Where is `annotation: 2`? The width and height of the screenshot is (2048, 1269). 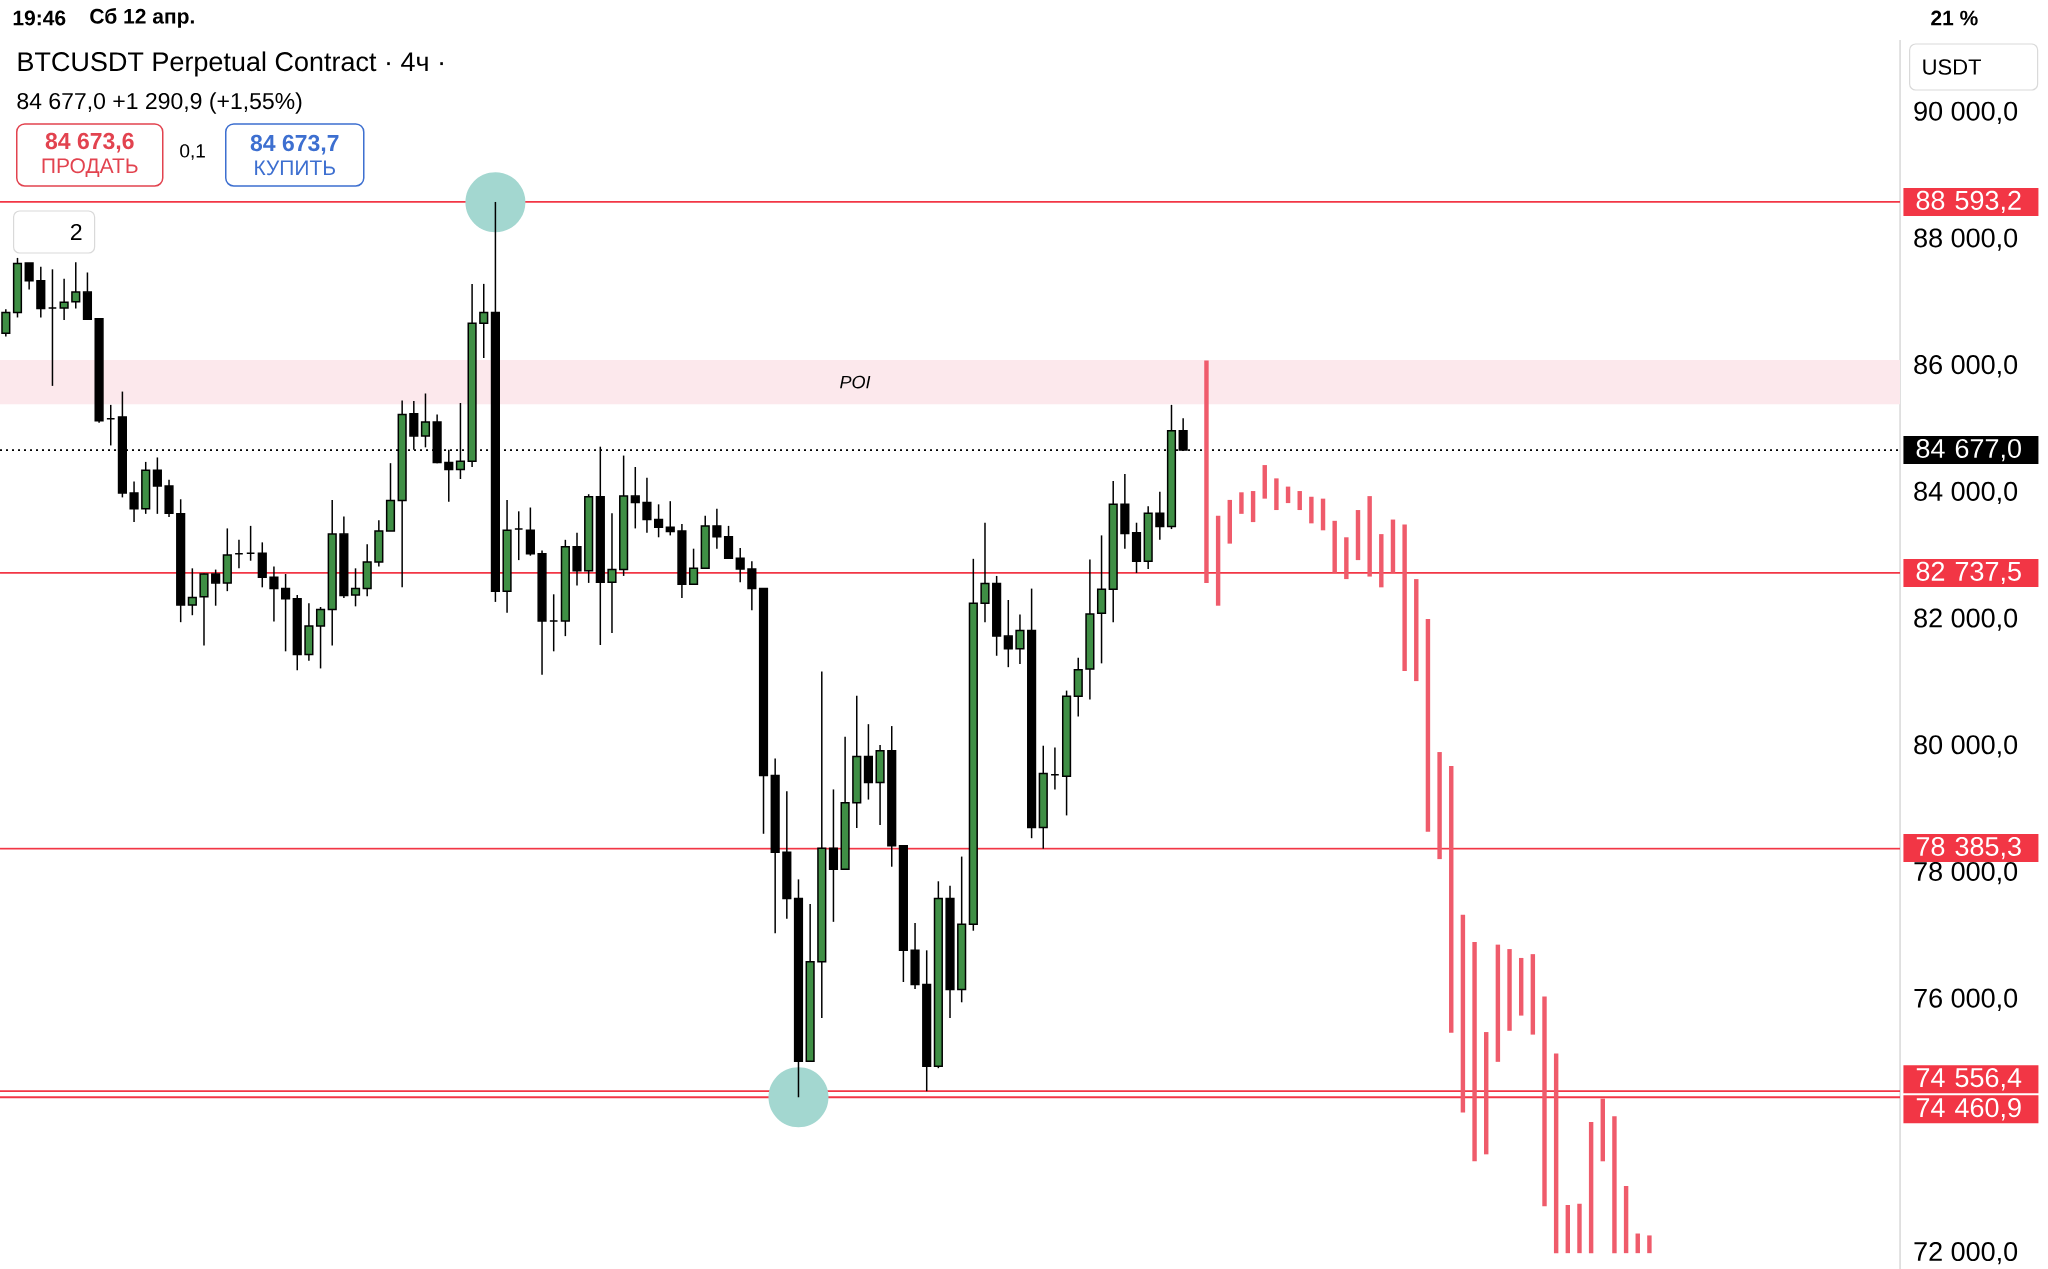 annotation: 2 is located at coordinates (76, 232).